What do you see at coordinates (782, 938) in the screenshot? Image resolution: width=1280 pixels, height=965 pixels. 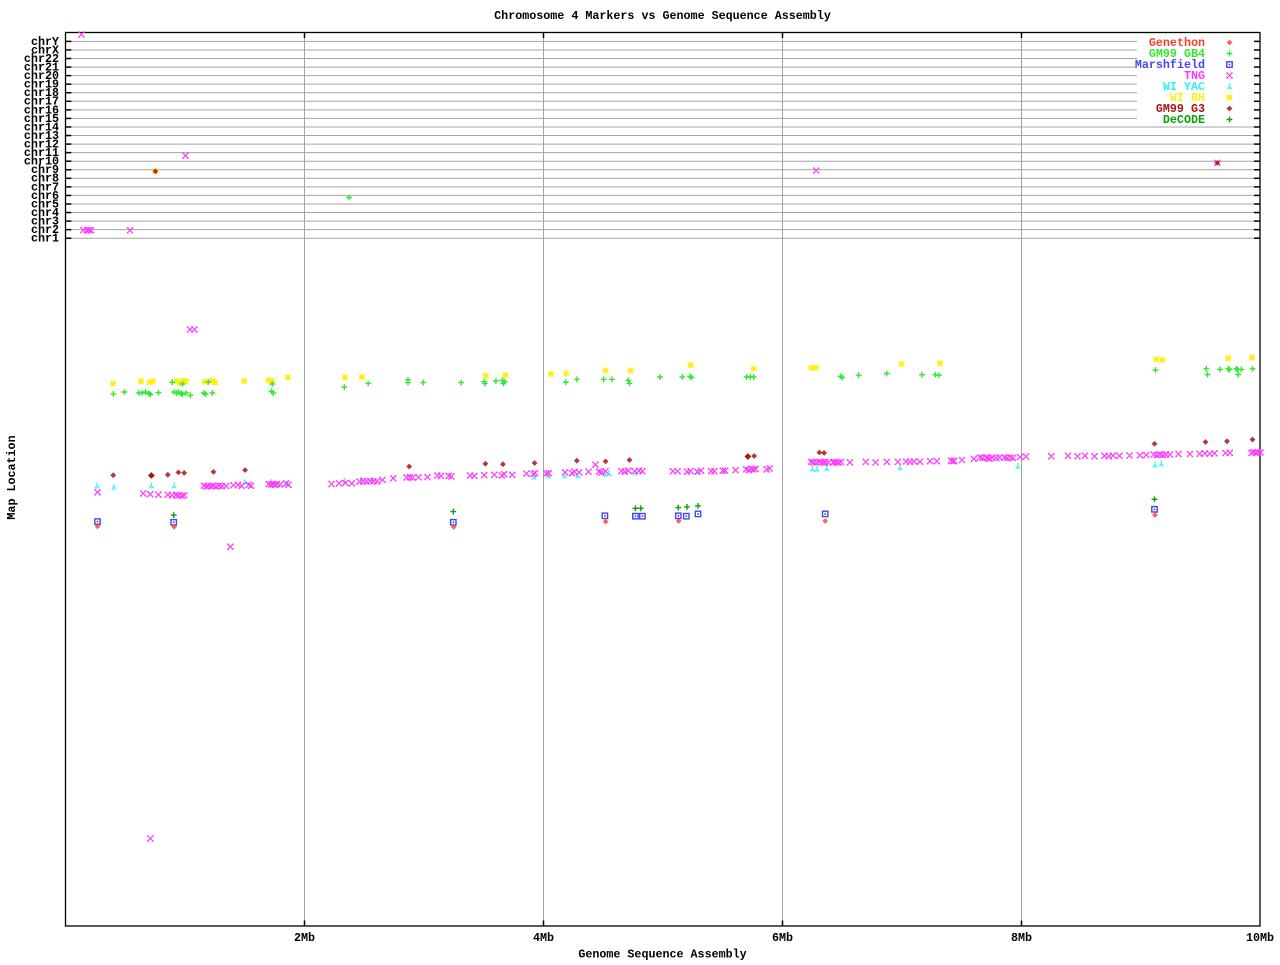 I see `svg-text: 6Mb` at bounding box center [782, 938].